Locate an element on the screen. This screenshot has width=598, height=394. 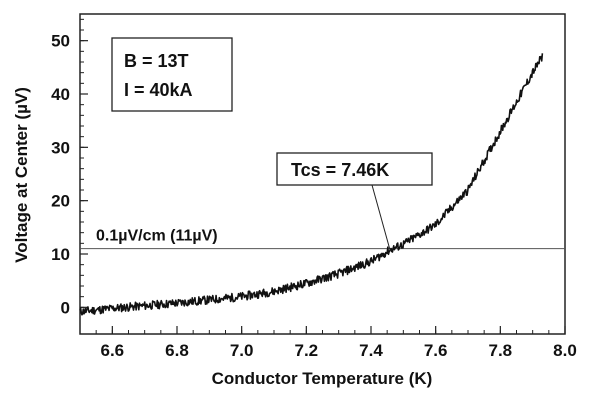
y-tick-label: 0 is located at coordinates (65, 307).